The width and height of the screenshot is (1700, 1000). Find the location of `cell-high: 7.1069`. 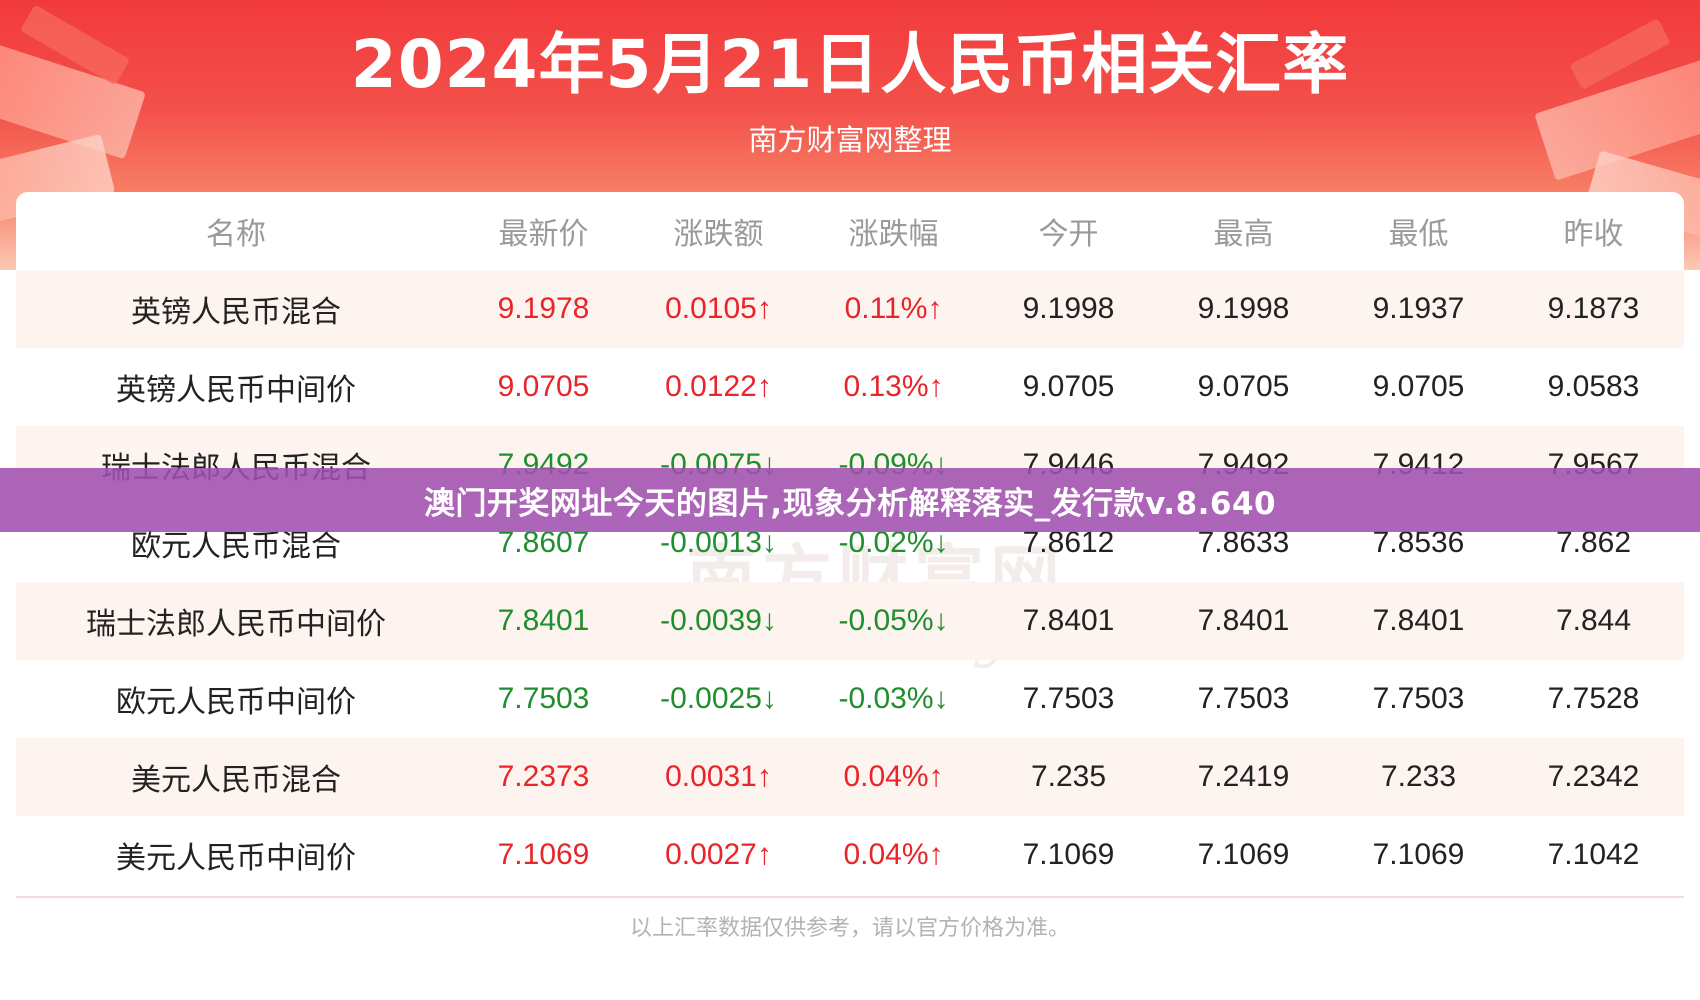

cell-high: 7.1069 is located at coordinates (1243, 854).